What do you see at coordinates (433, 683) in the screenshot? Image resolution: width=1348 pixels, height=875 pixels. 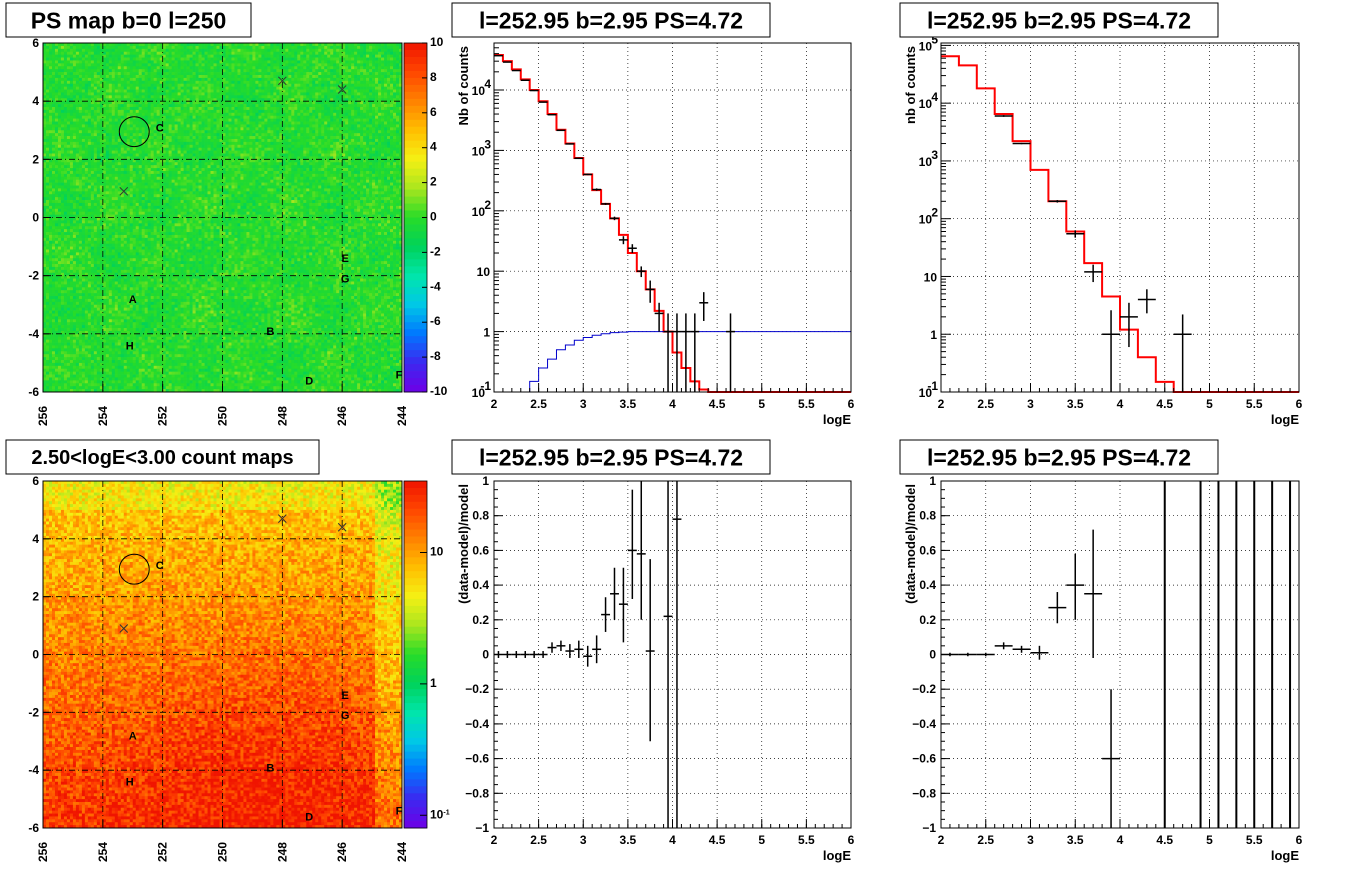 I see `colorbar-tick-label: 1` at bounding box center [433, 683].